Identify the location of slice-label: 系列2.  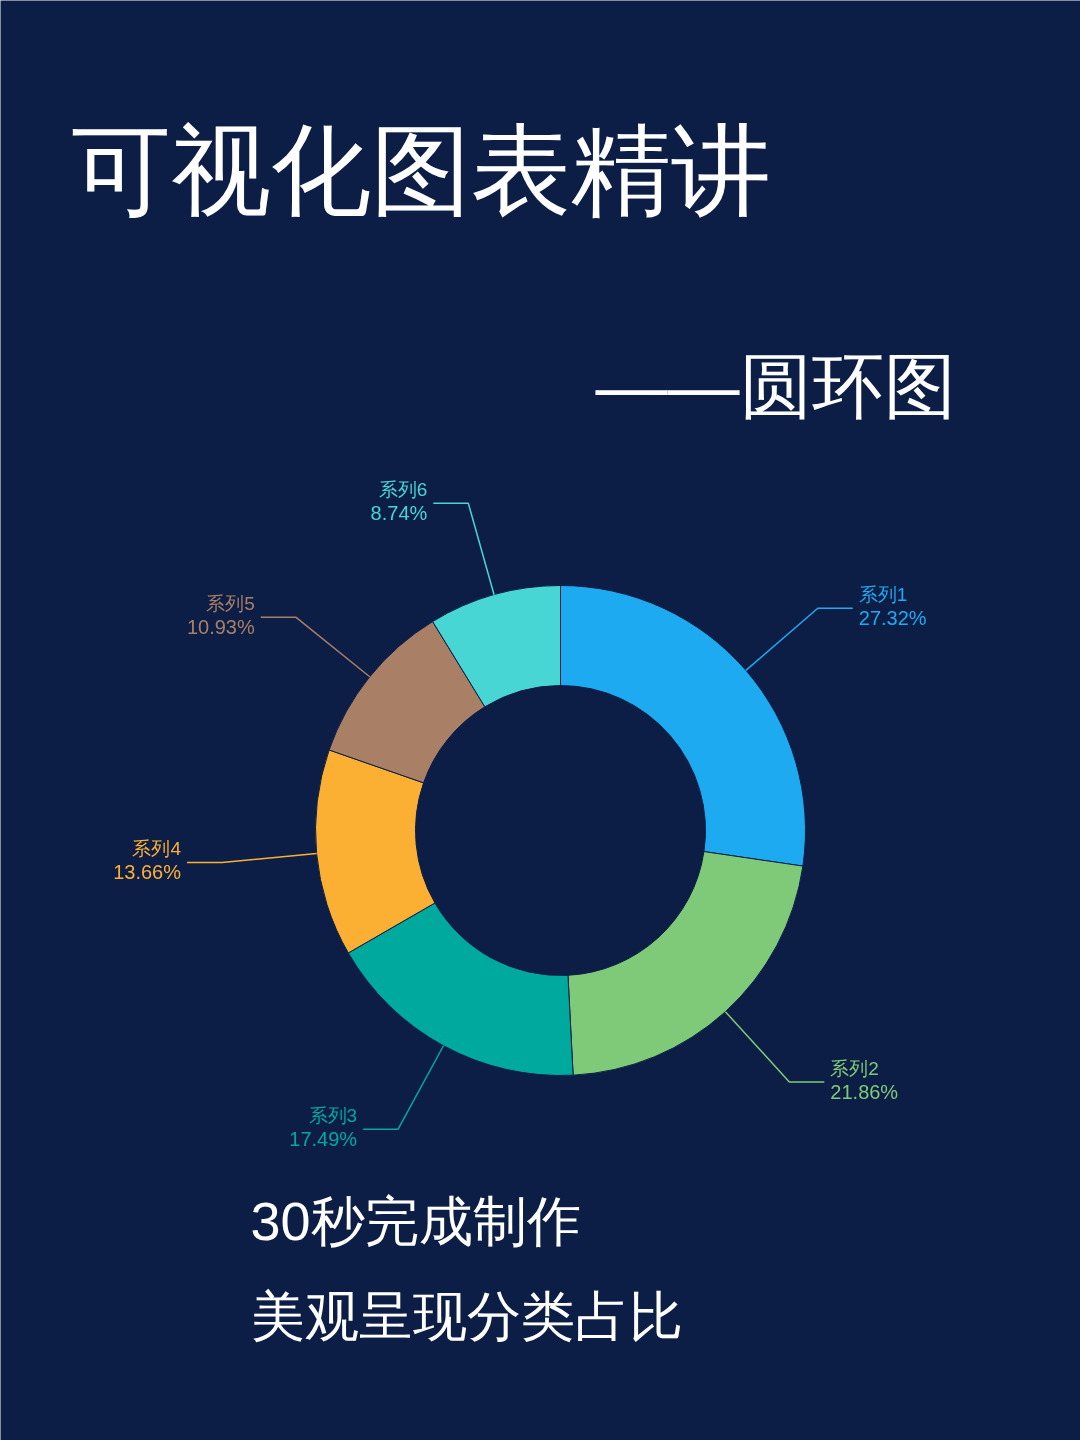
(854, 1068).